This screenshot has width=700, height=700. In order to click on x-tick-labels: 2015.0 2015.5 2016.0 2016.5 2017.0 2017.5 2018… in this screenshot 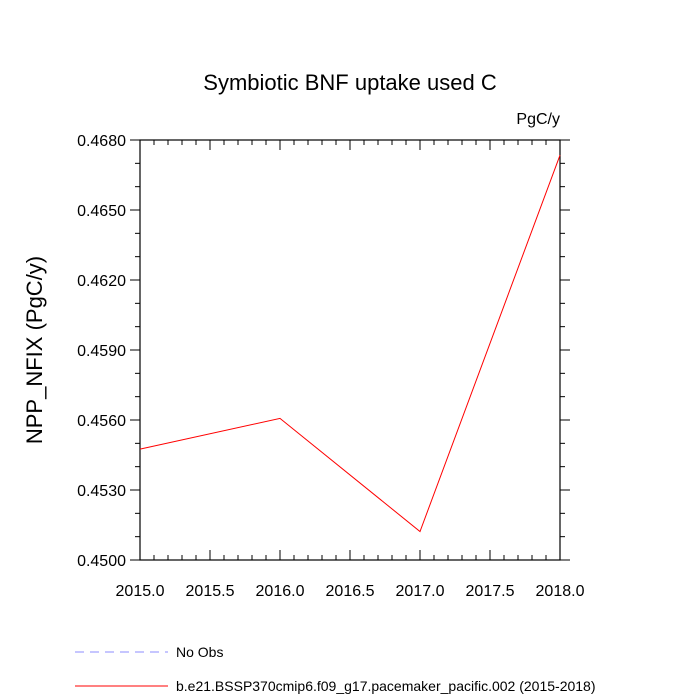, I will do `click(350, 591)`.